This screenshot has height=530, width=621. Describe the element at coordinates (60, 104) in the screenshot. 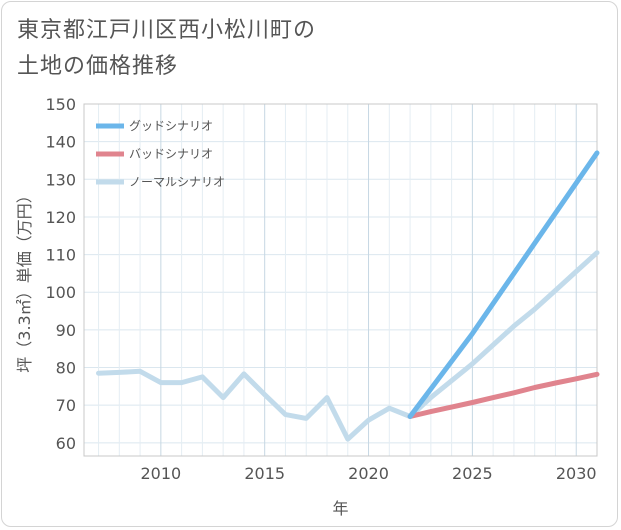

I see `y-tick-label: 150` at that location.